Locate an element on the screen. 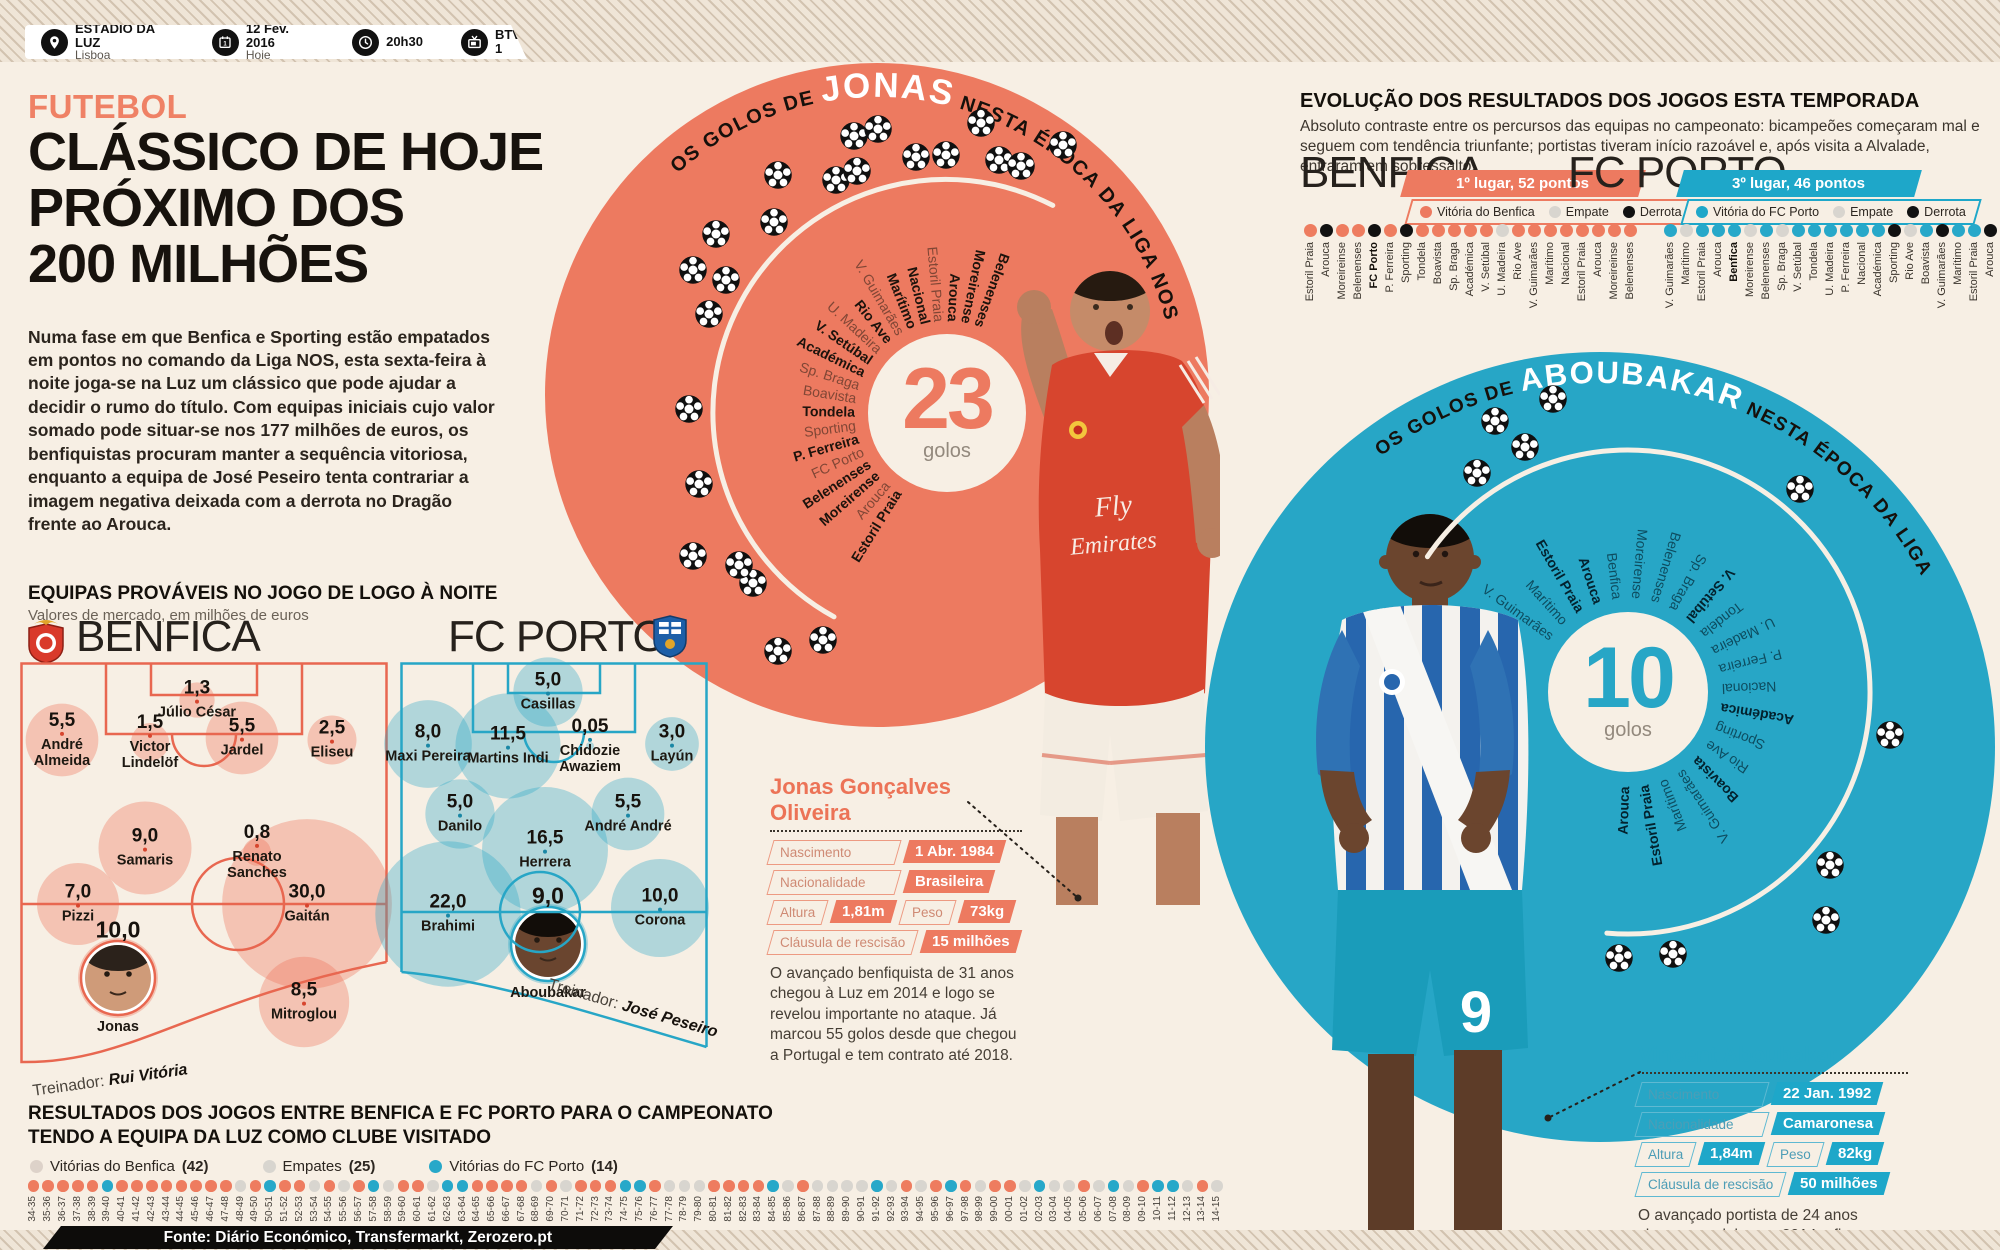  location-pin-icon is located at coordinates (54, 42).